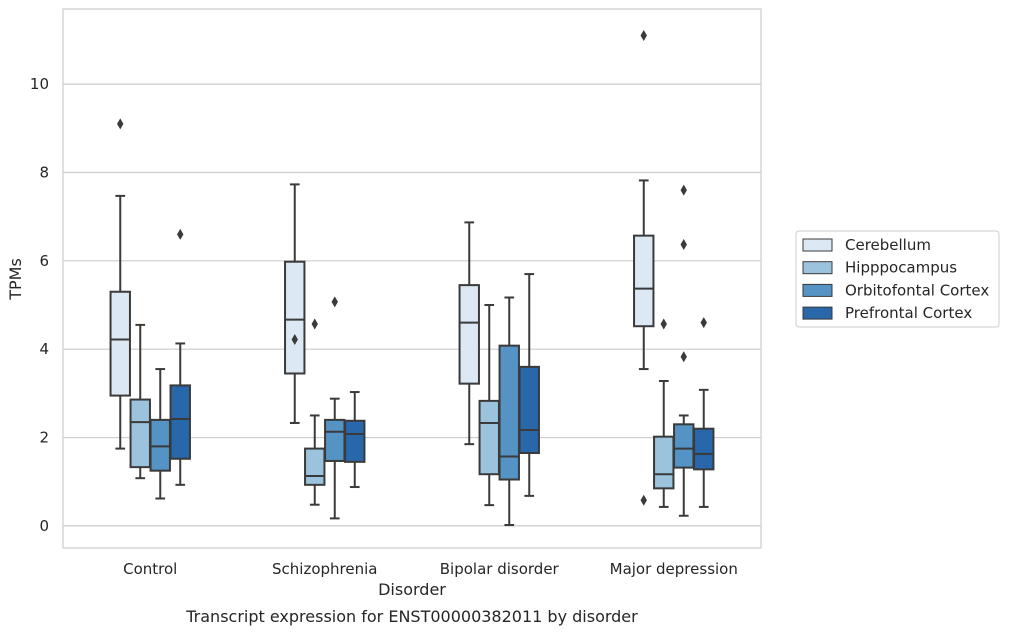 This screenshot has width=1009, height=634. Describe the element at coordinates (901, 268) in the screenshot. I see `legend-label: Hipppocampus` at that location.